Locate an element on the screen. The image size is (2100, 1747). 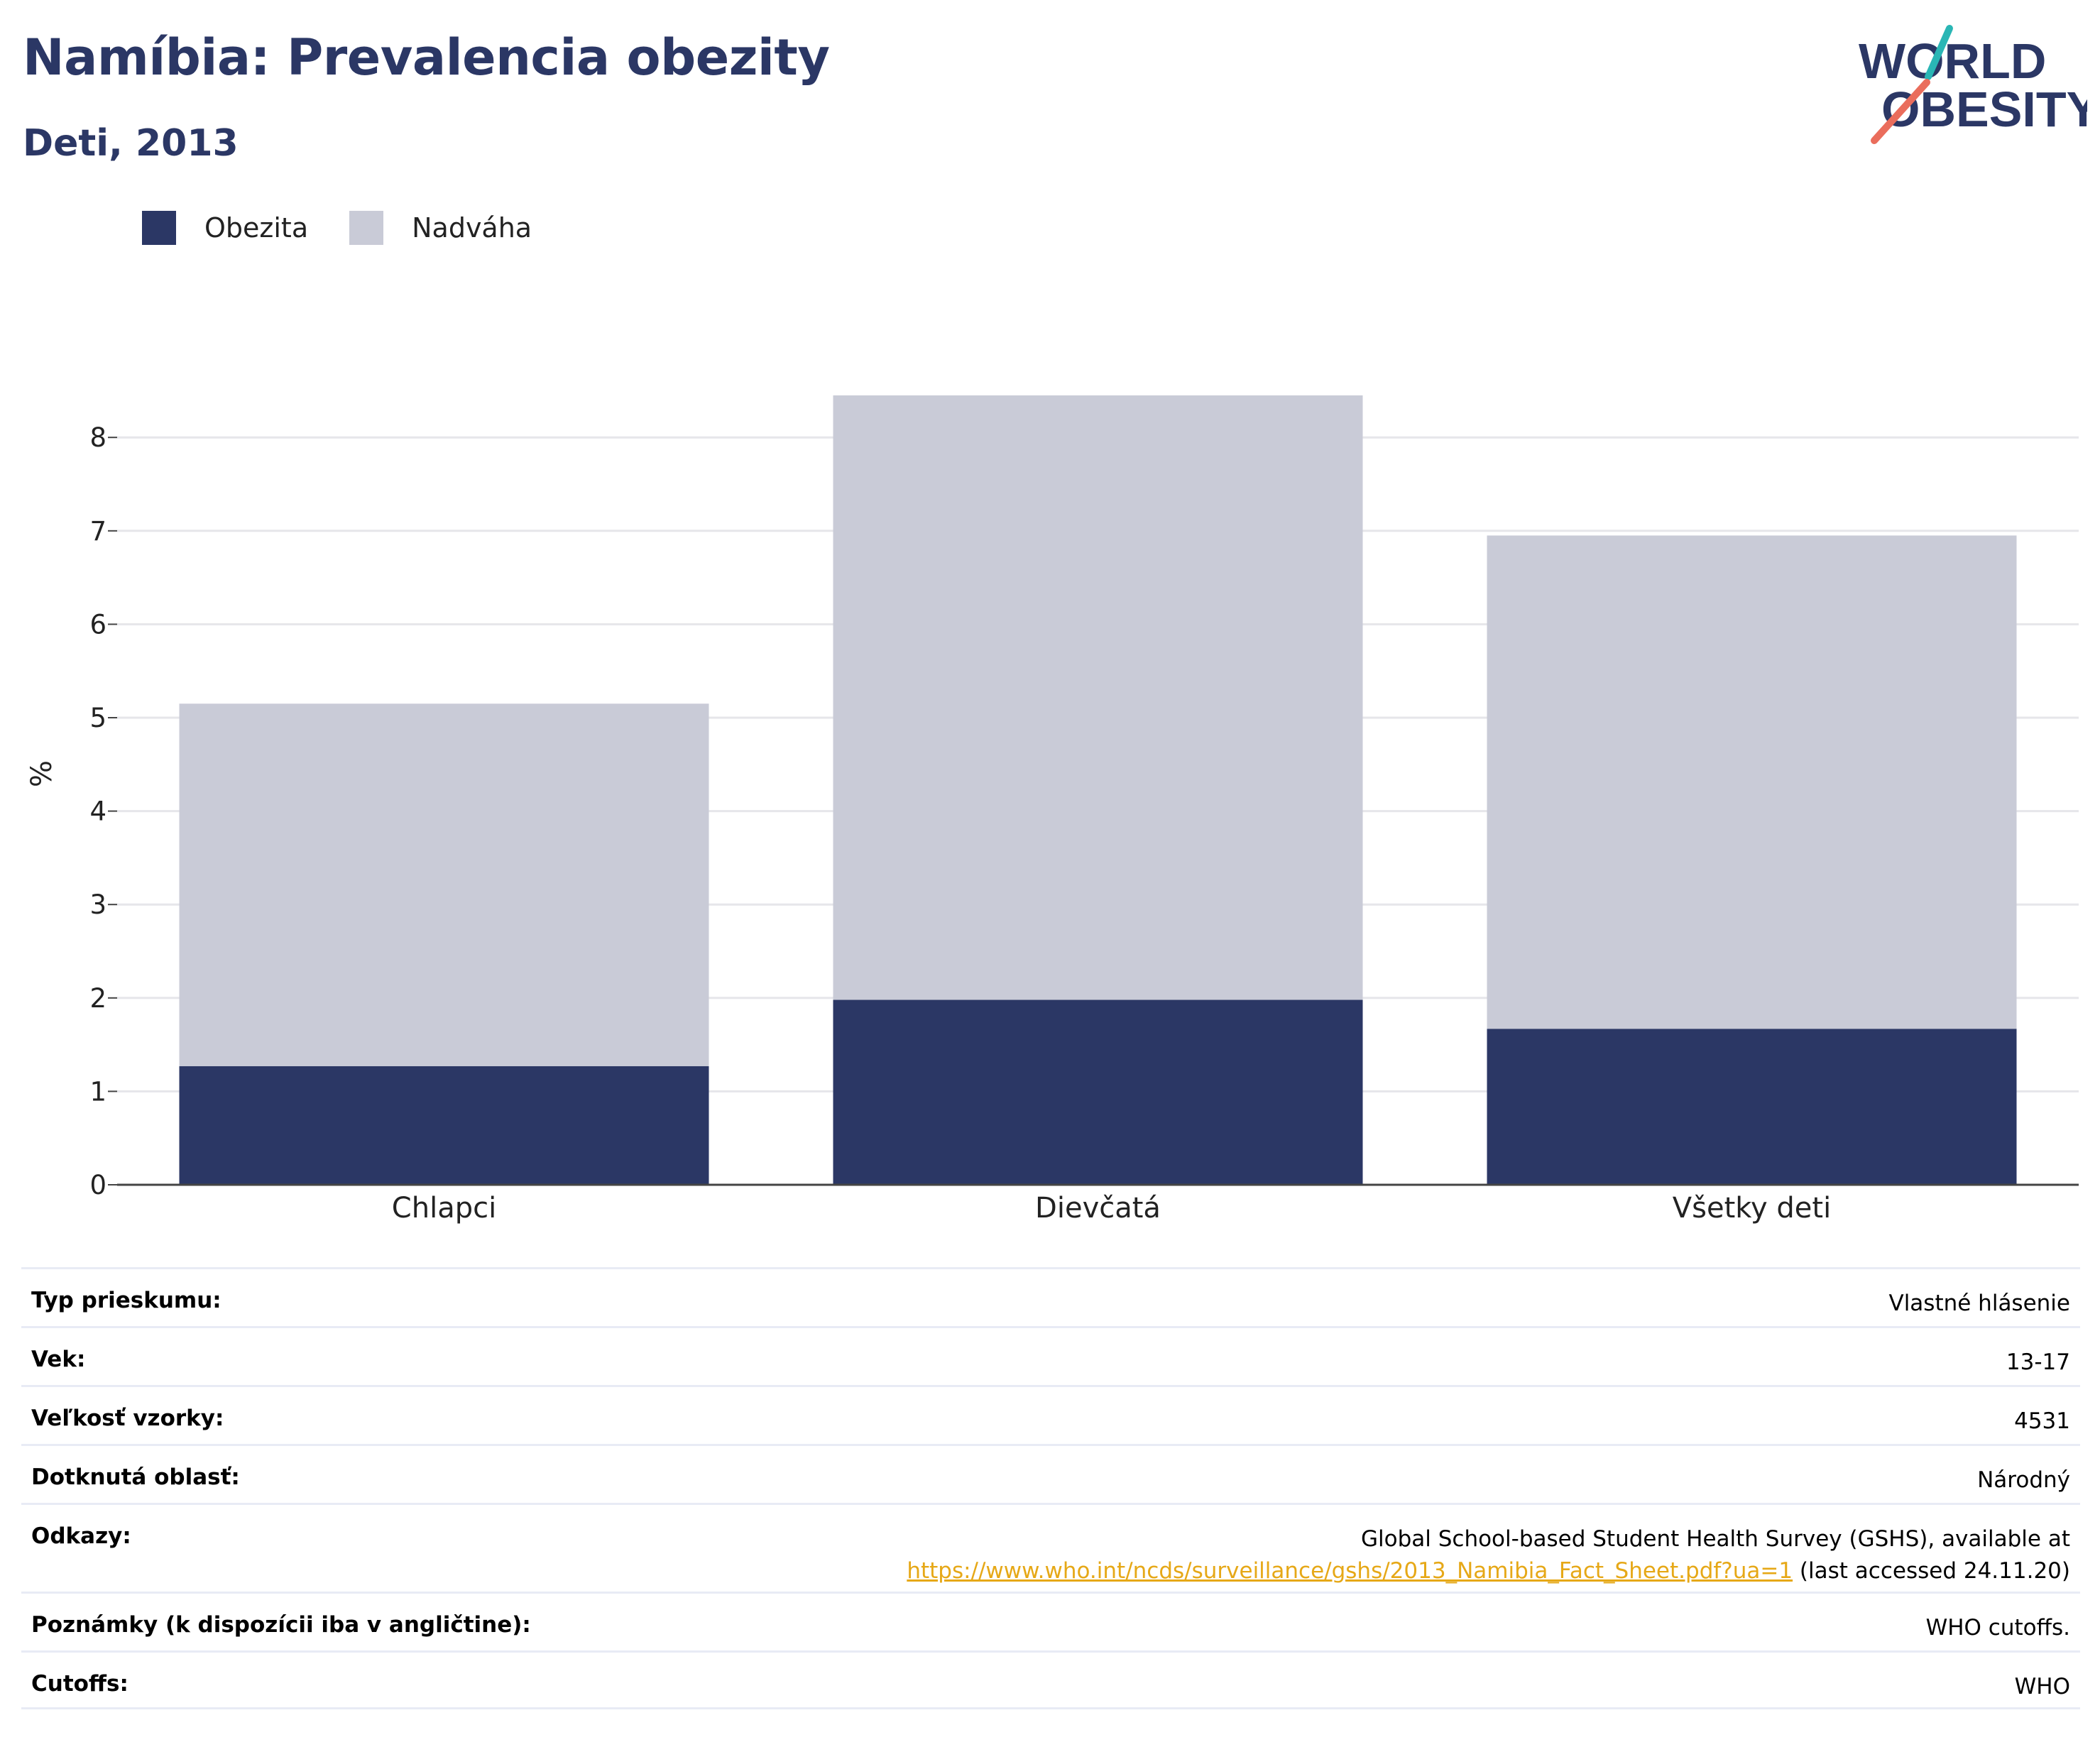
y-tick-label: 4 is located at coordinates (97, 811).